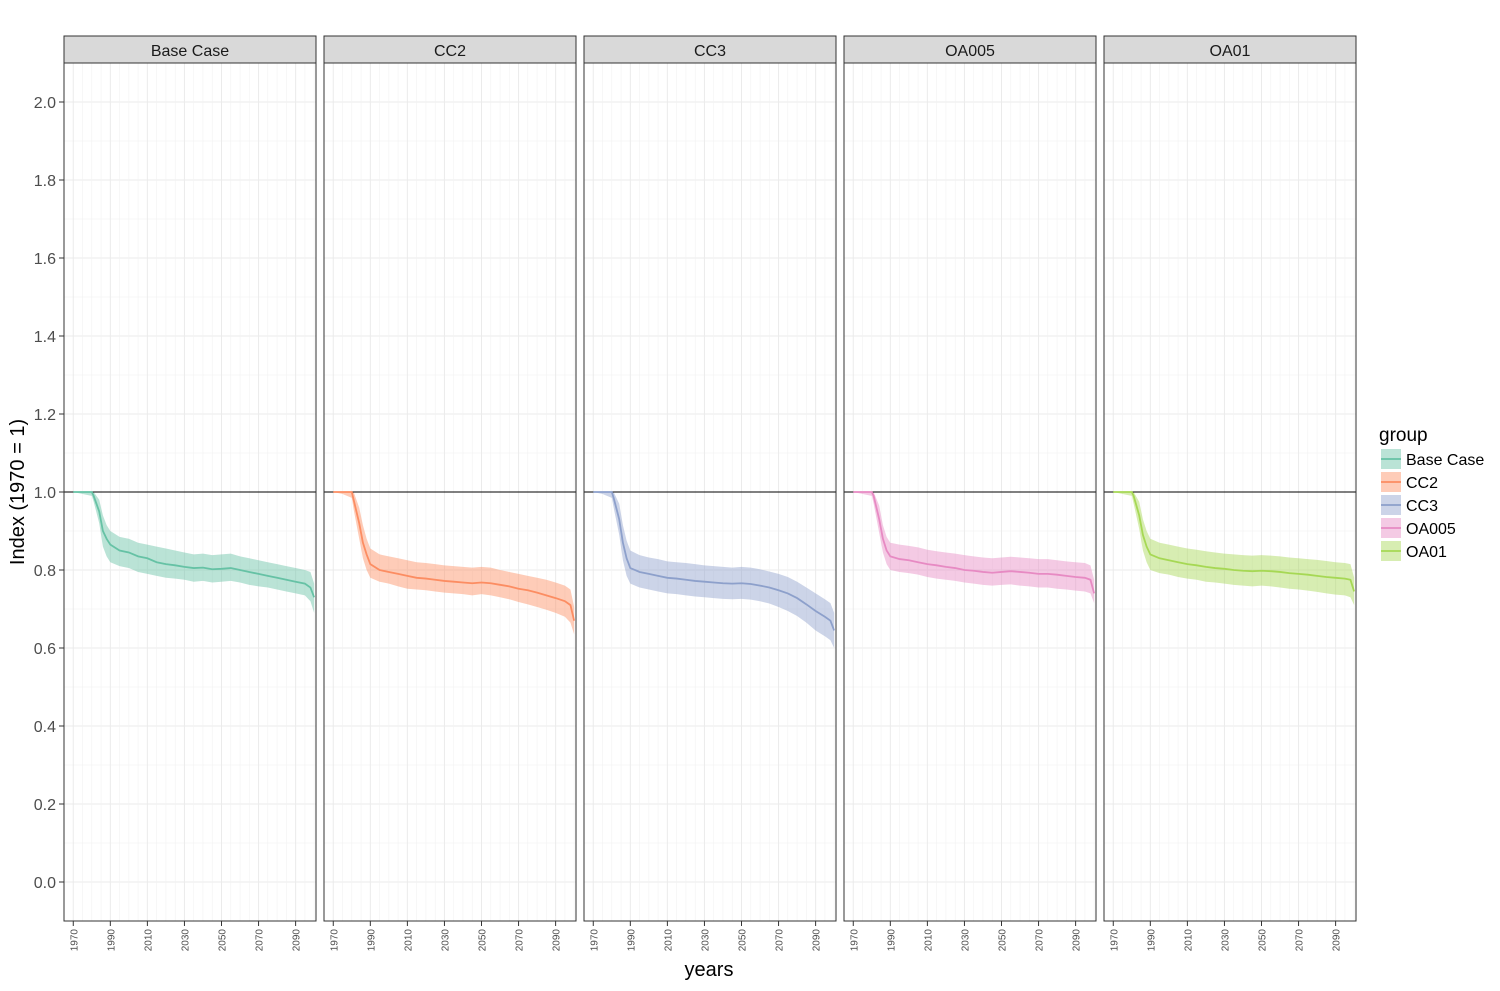 The height and width of the screenshot is (991, 1500). I want to click on facet-strip-label: CC3, so click(710, 51).